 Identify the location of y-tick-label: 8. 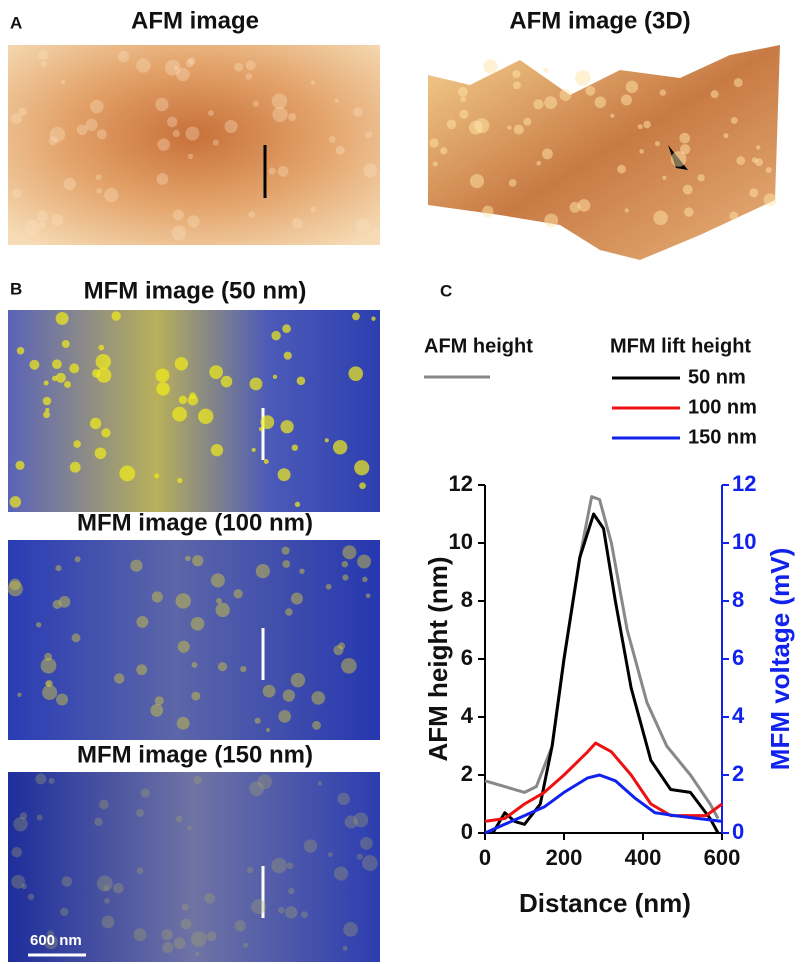
(467, 599).